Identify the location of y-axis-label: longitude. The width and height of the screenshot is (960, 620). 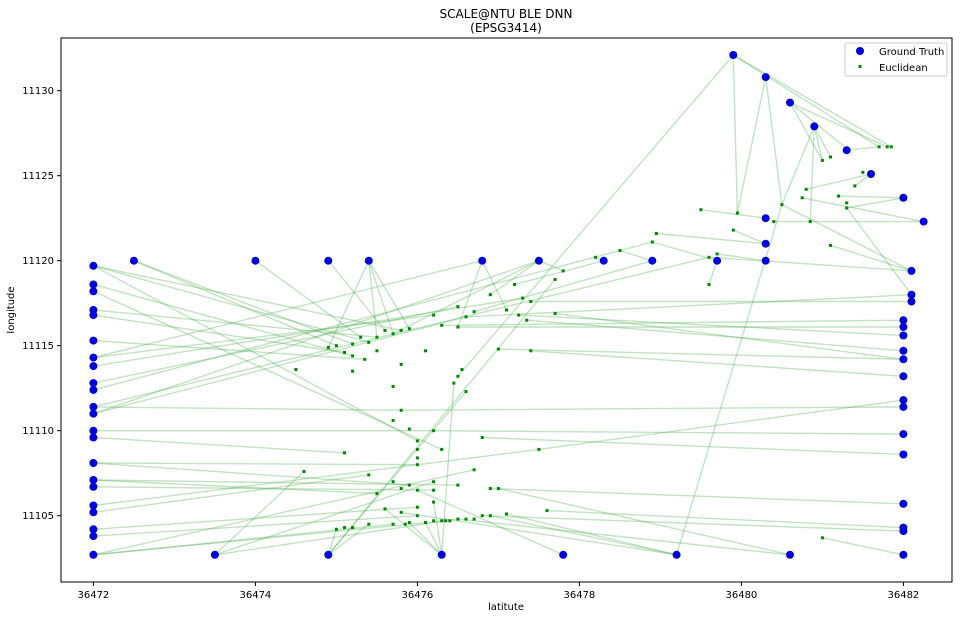
(11, 309).